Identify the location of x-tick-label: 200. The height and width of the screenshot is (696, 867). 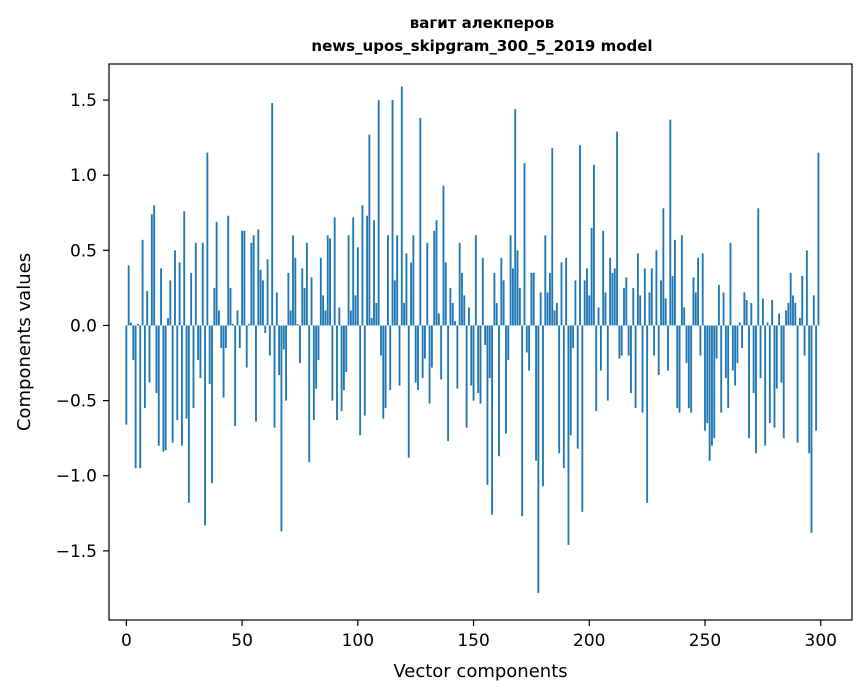
(589, 641).